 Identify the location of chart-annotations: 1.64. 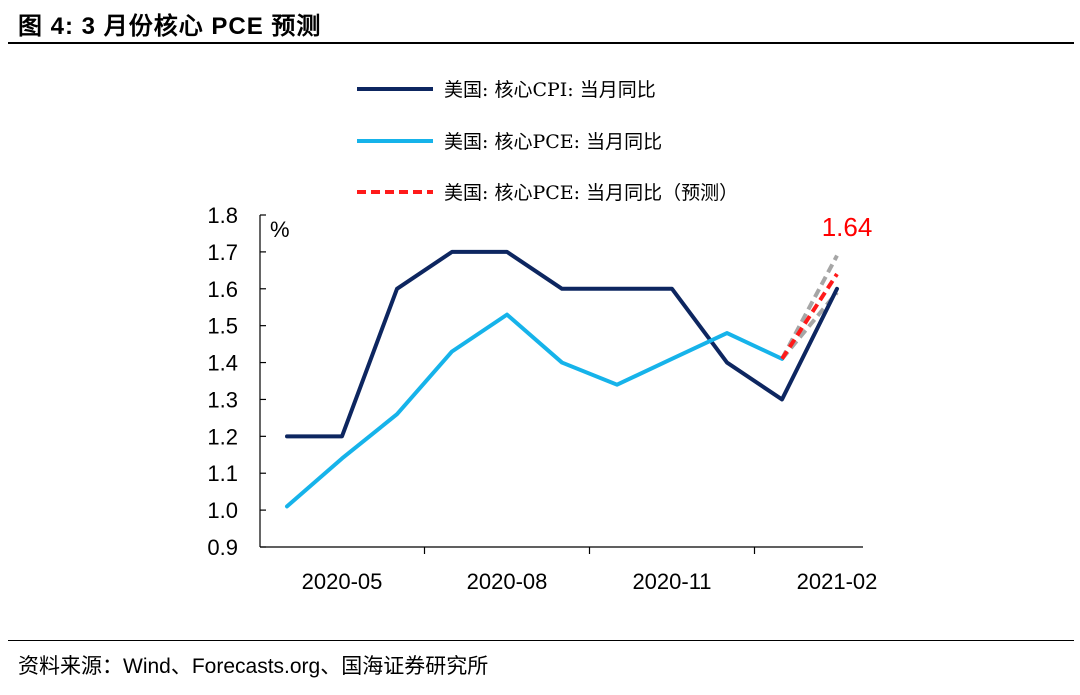
(847, 227).